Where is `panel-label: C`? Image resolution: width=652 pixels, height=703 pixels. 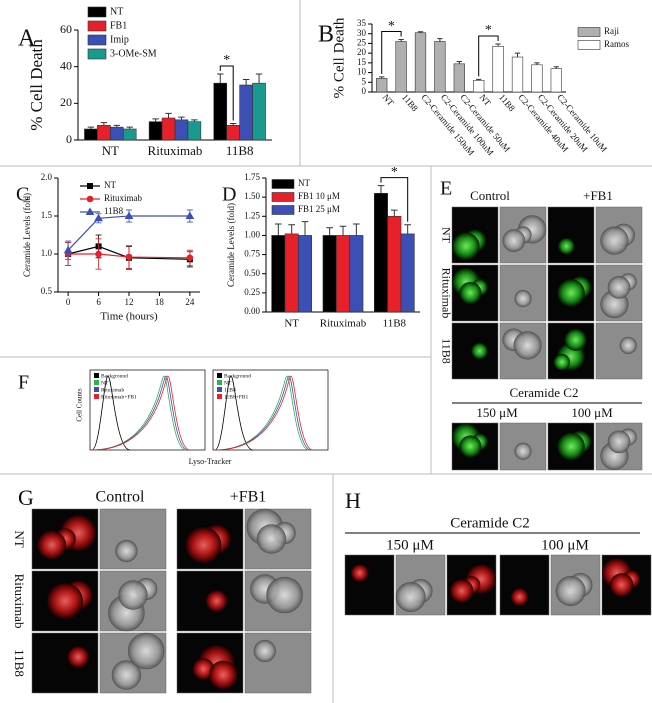 panel-label: C is located at coordinates (22, 195).